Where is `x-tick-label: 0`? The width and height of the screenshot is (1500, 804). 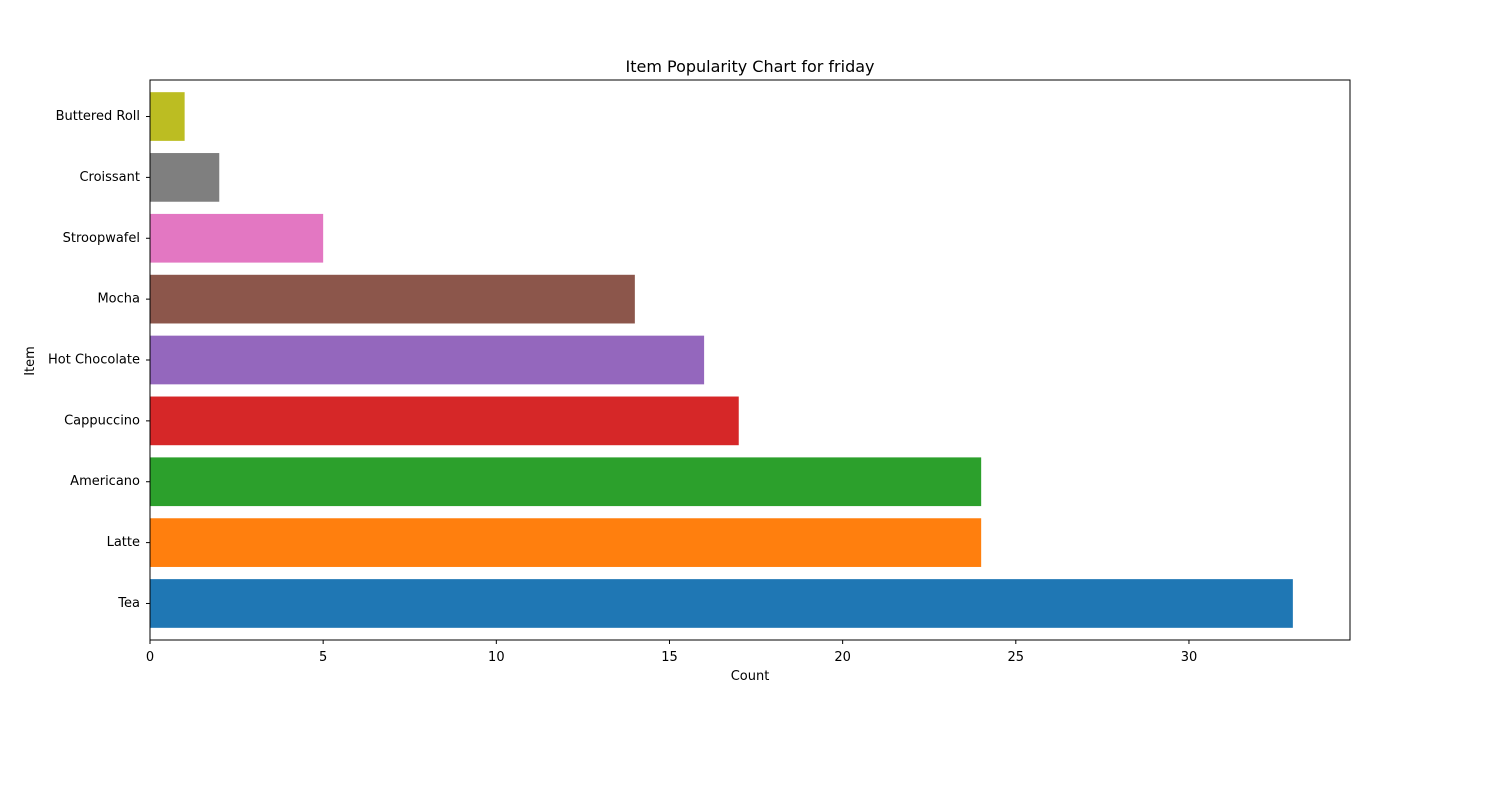
x-tick-label: 0 is located at coordinates (150, 657).